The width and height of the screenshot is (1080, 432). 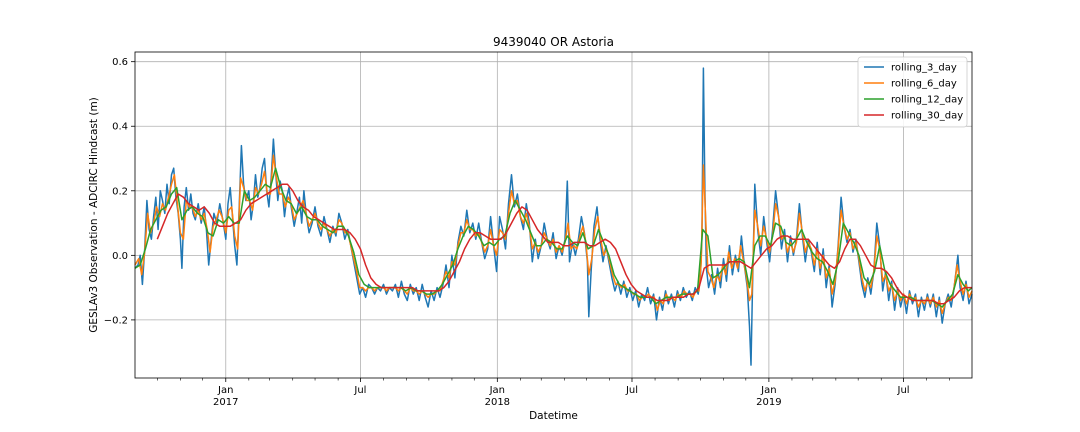 I want to click on y-tick-label: 0.0, so click(x=120, y=256).